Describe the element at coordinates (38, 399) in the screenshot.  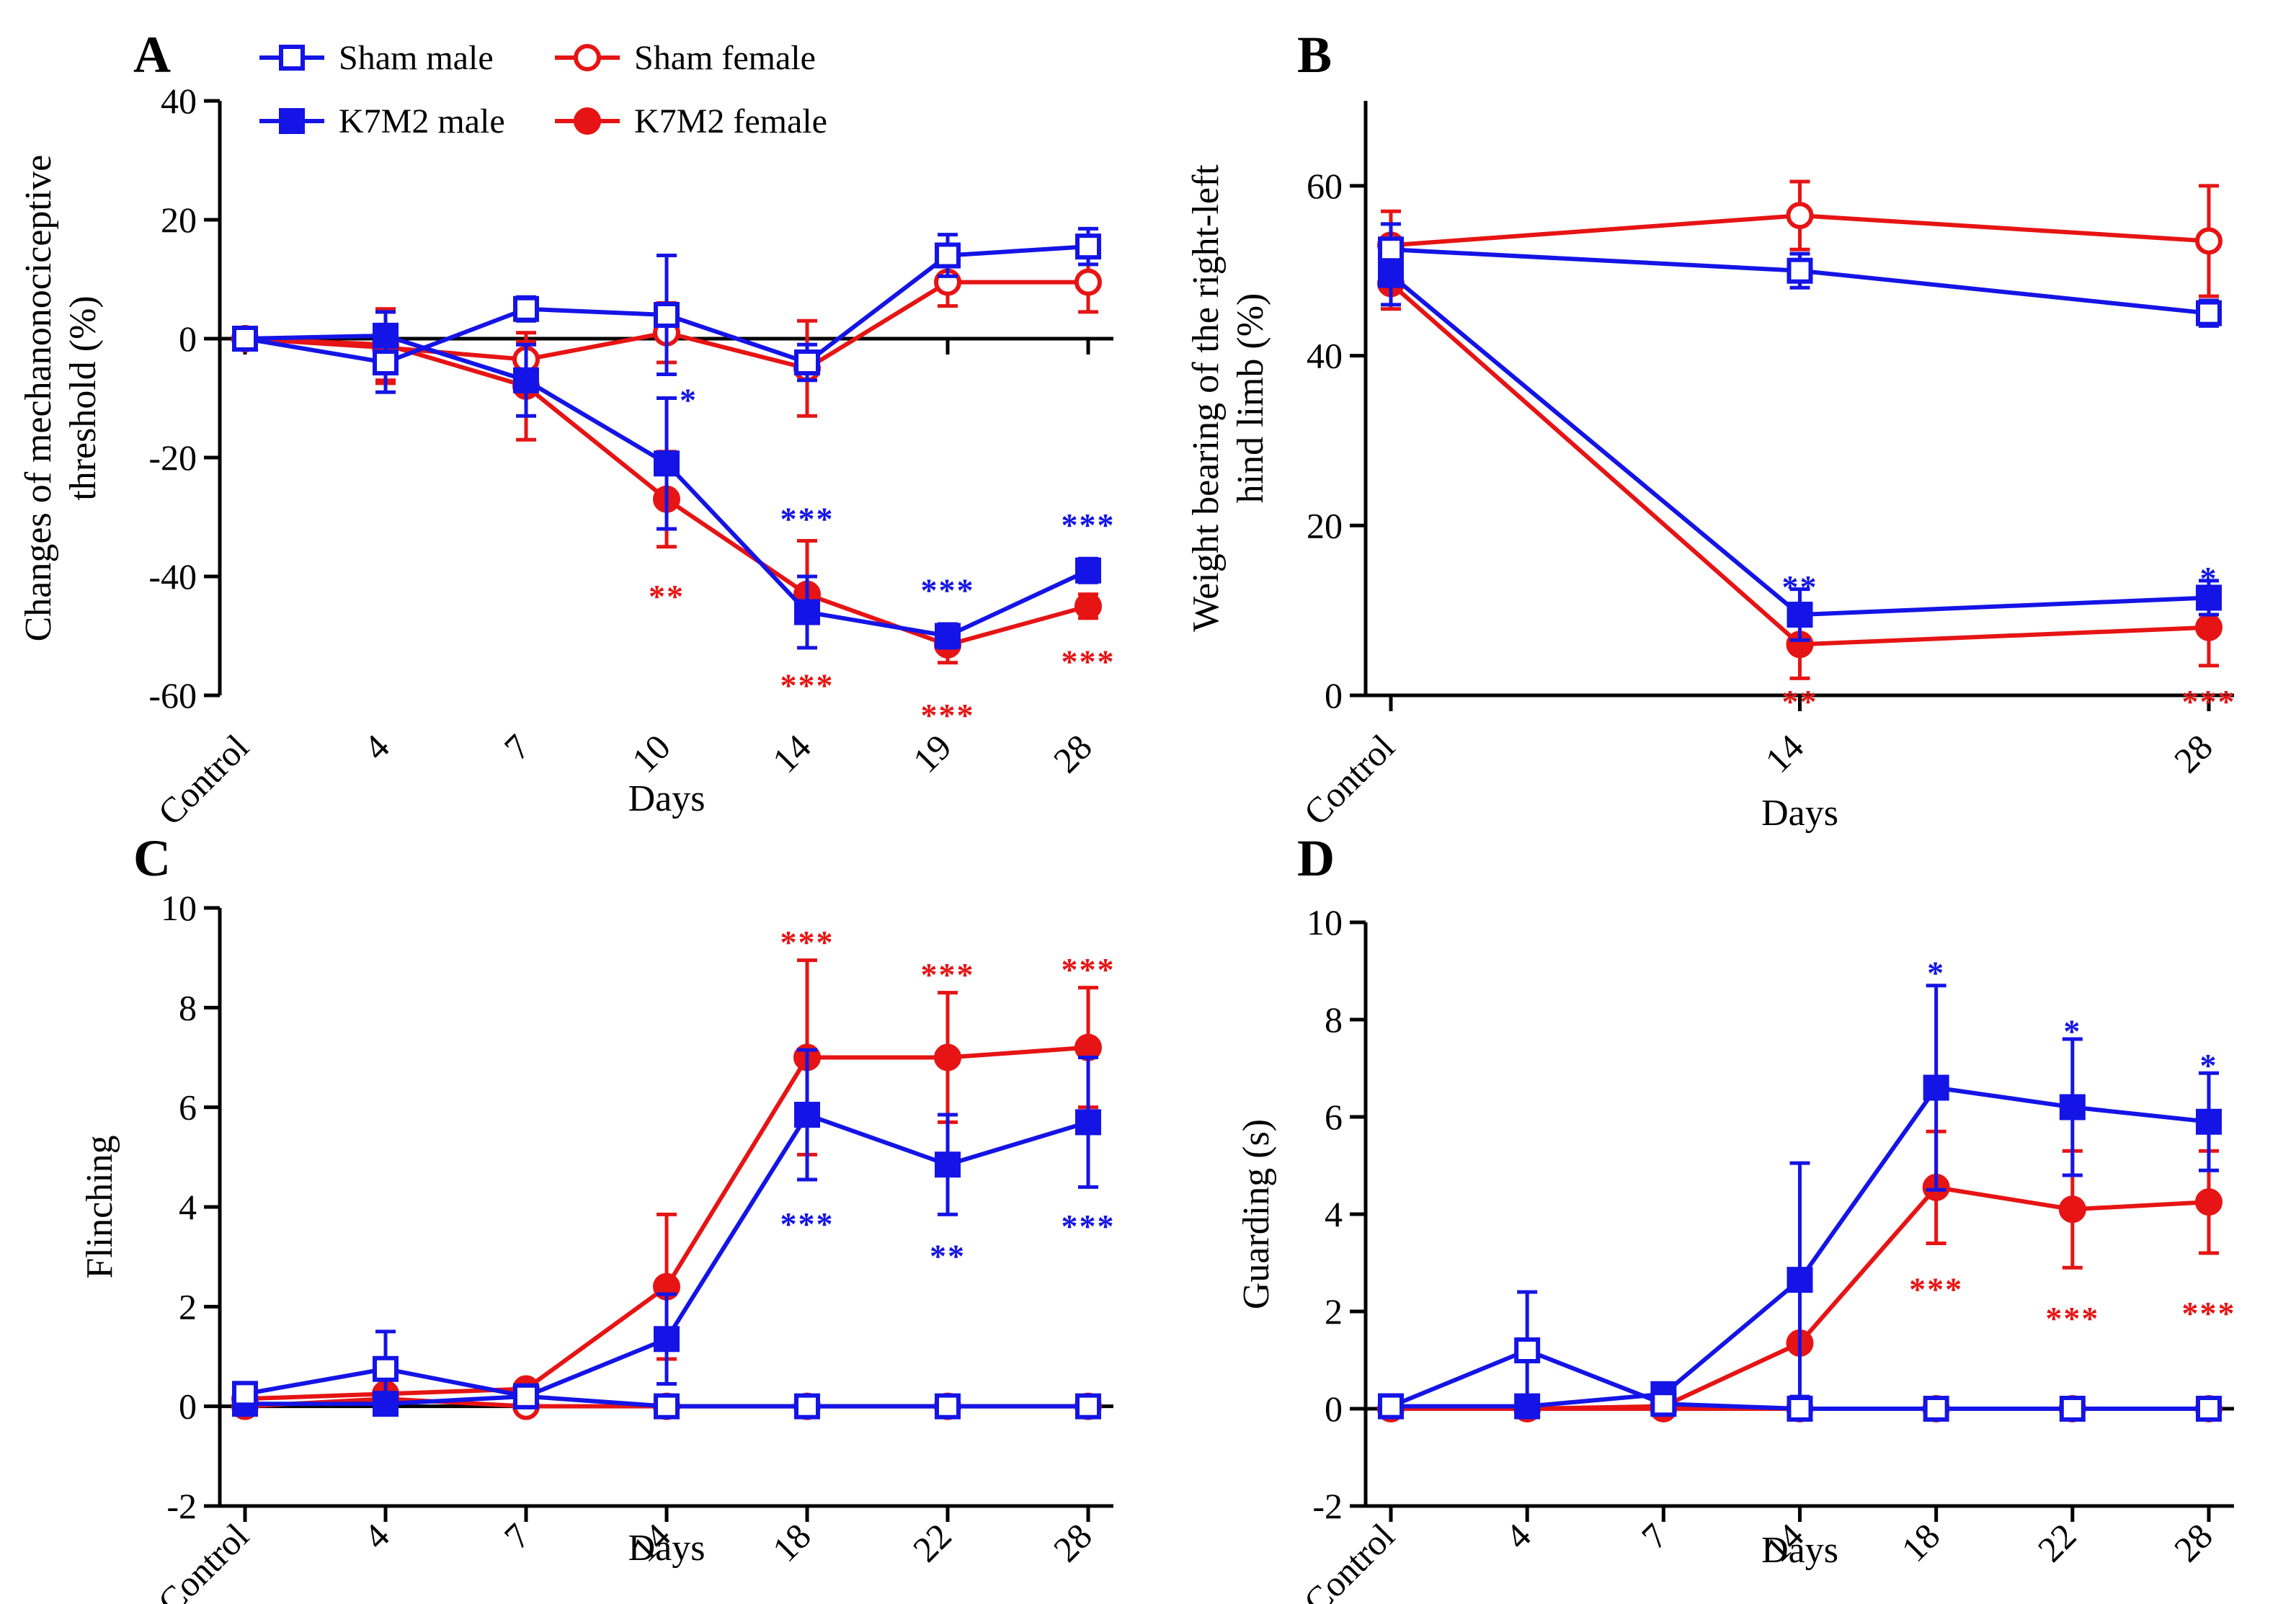
I see `y-axis-title-line: Changes of mechanonociceptive` at that location.